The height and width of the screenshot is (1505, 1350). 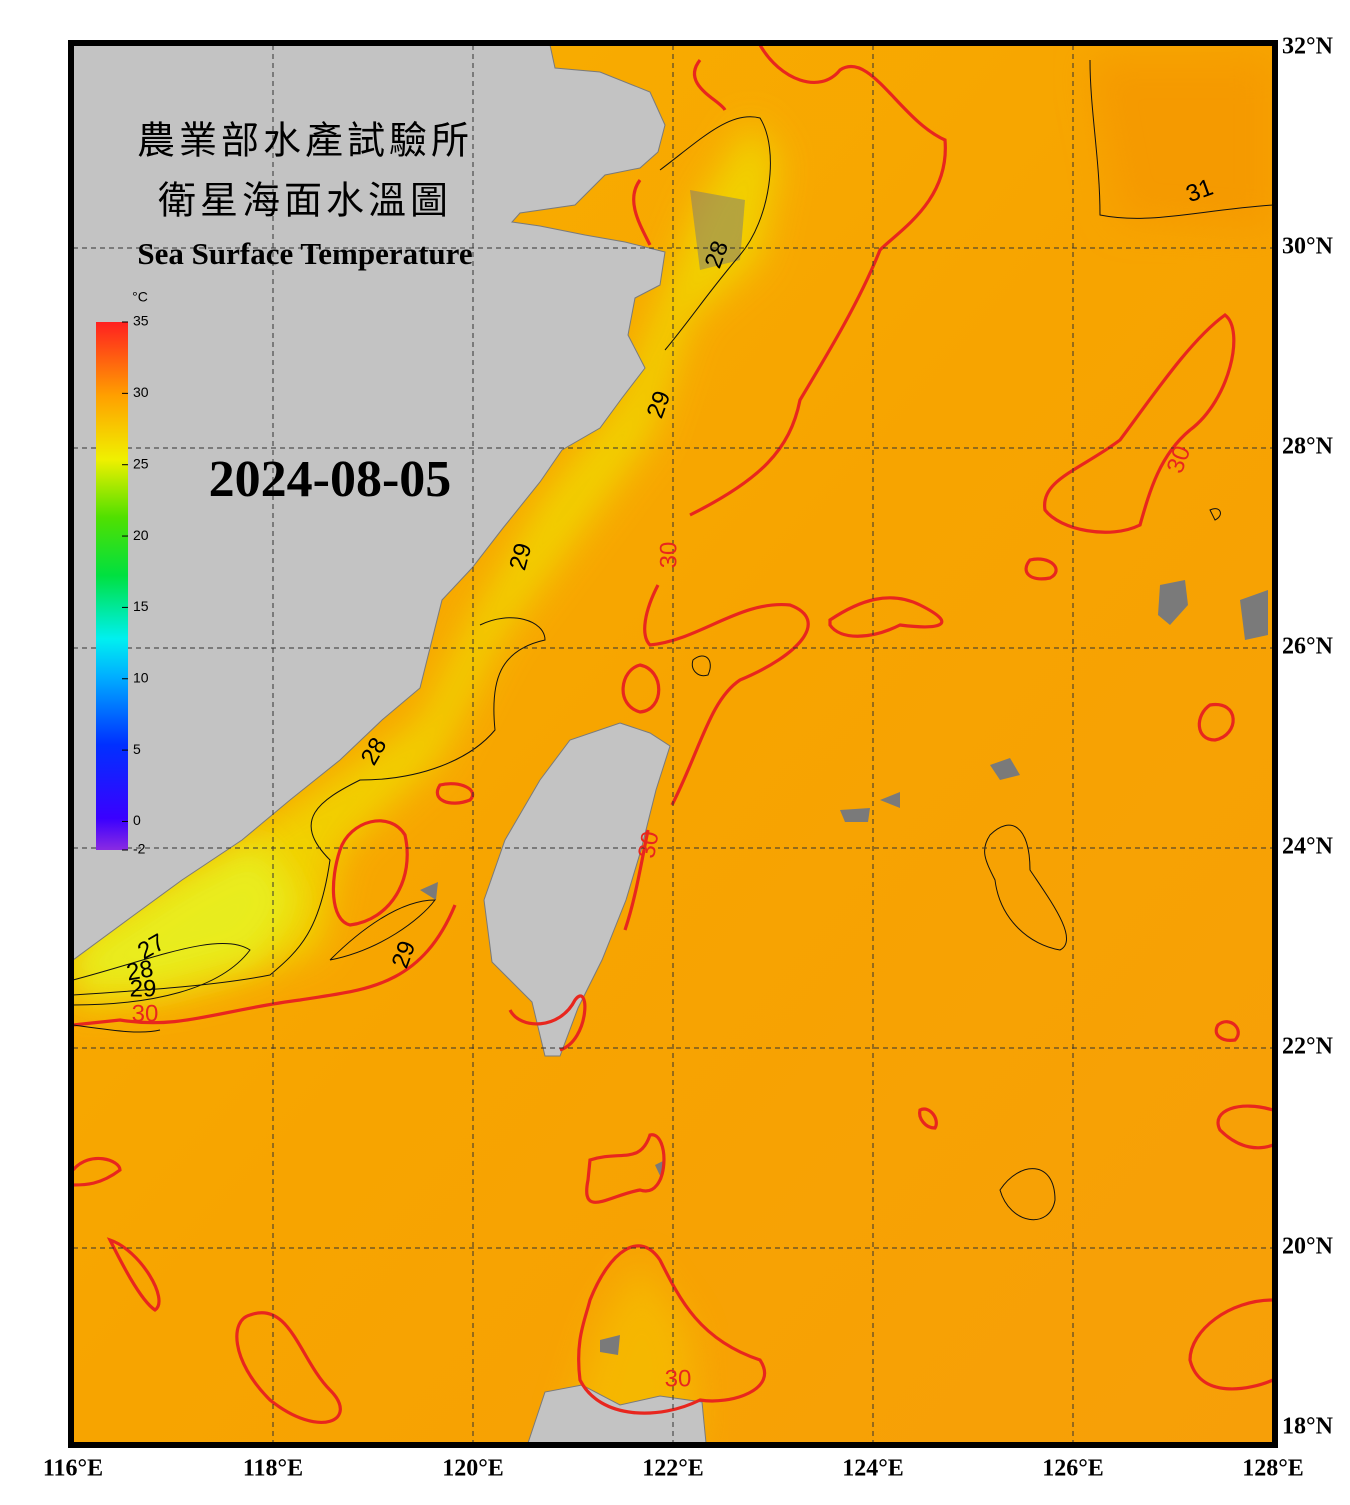 What do you see at coordinates (873, 1469) in the screenshot?
I see `lon-tick-label: 124°E` at bounding box center [873, 1469].